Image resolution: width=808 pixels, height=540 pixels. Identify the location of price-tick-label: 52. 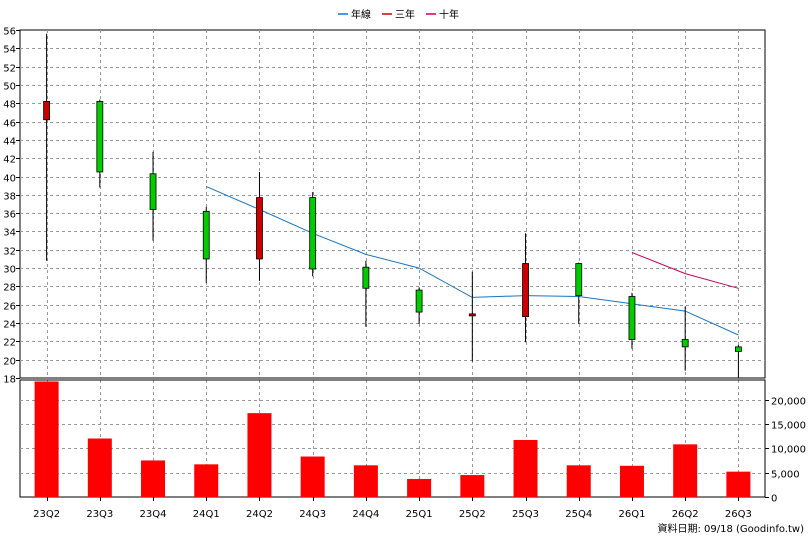
(9, 69).